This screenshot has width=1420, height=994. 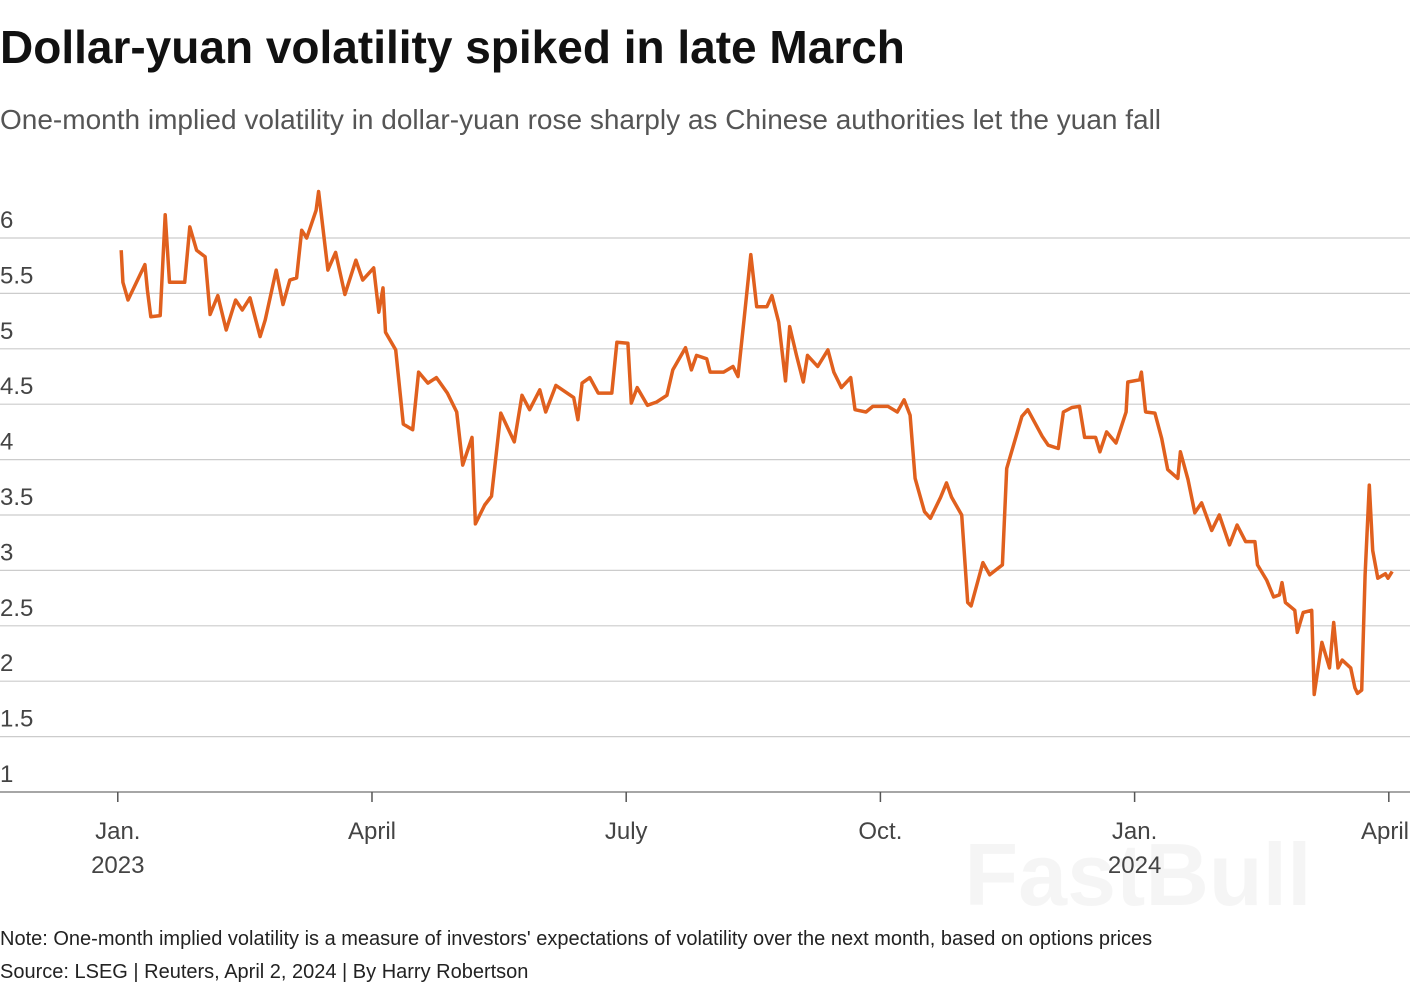 What do you see at coordinates (1134, 848) in the screenshot?
I see `x-tick-label: Jan. 2024` at bounding box center [1134, 848].